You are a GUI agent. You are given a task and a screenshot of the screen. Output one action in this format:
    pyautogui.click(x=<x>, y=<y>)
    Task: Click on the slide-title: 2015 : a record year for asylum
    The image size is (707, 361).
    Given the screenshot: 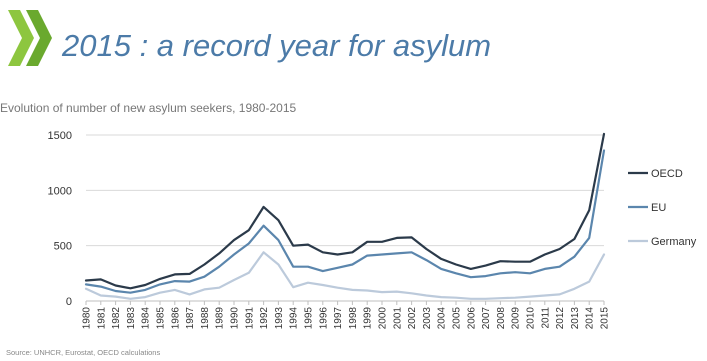 What is the action you would take?
    pyautogui.click(x=277, y=45)
    